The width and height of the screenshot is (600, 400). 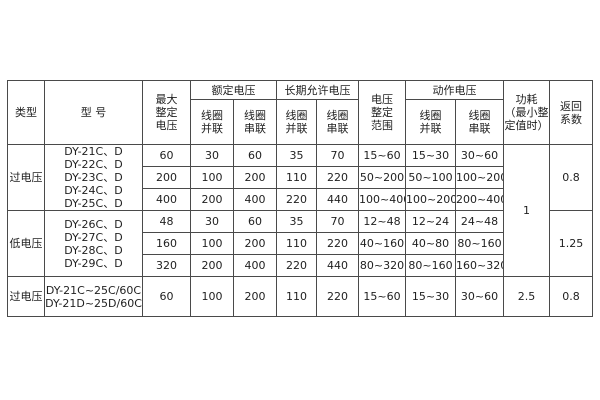 I want to click on header-long-term-voltage-group: 长期允许电压, so click(x=317, y=90).